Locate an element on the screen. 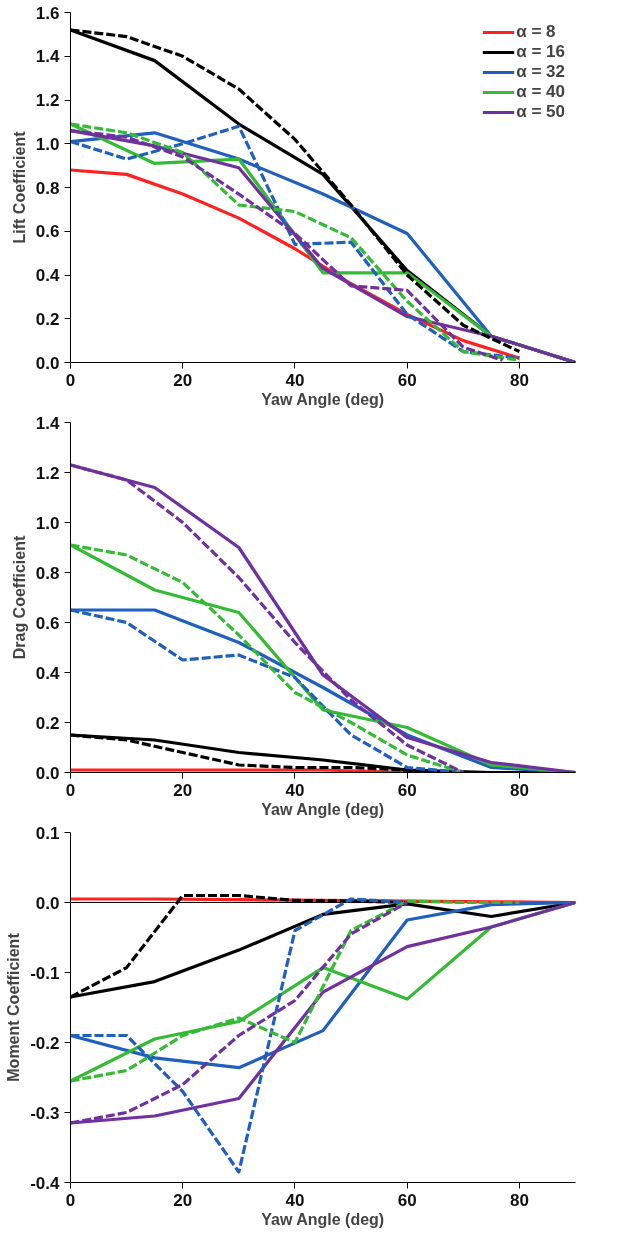 This screenshot has height=1245, width=617. y-axis-title: Drag Coefficient is located at coordinates (19, 597).